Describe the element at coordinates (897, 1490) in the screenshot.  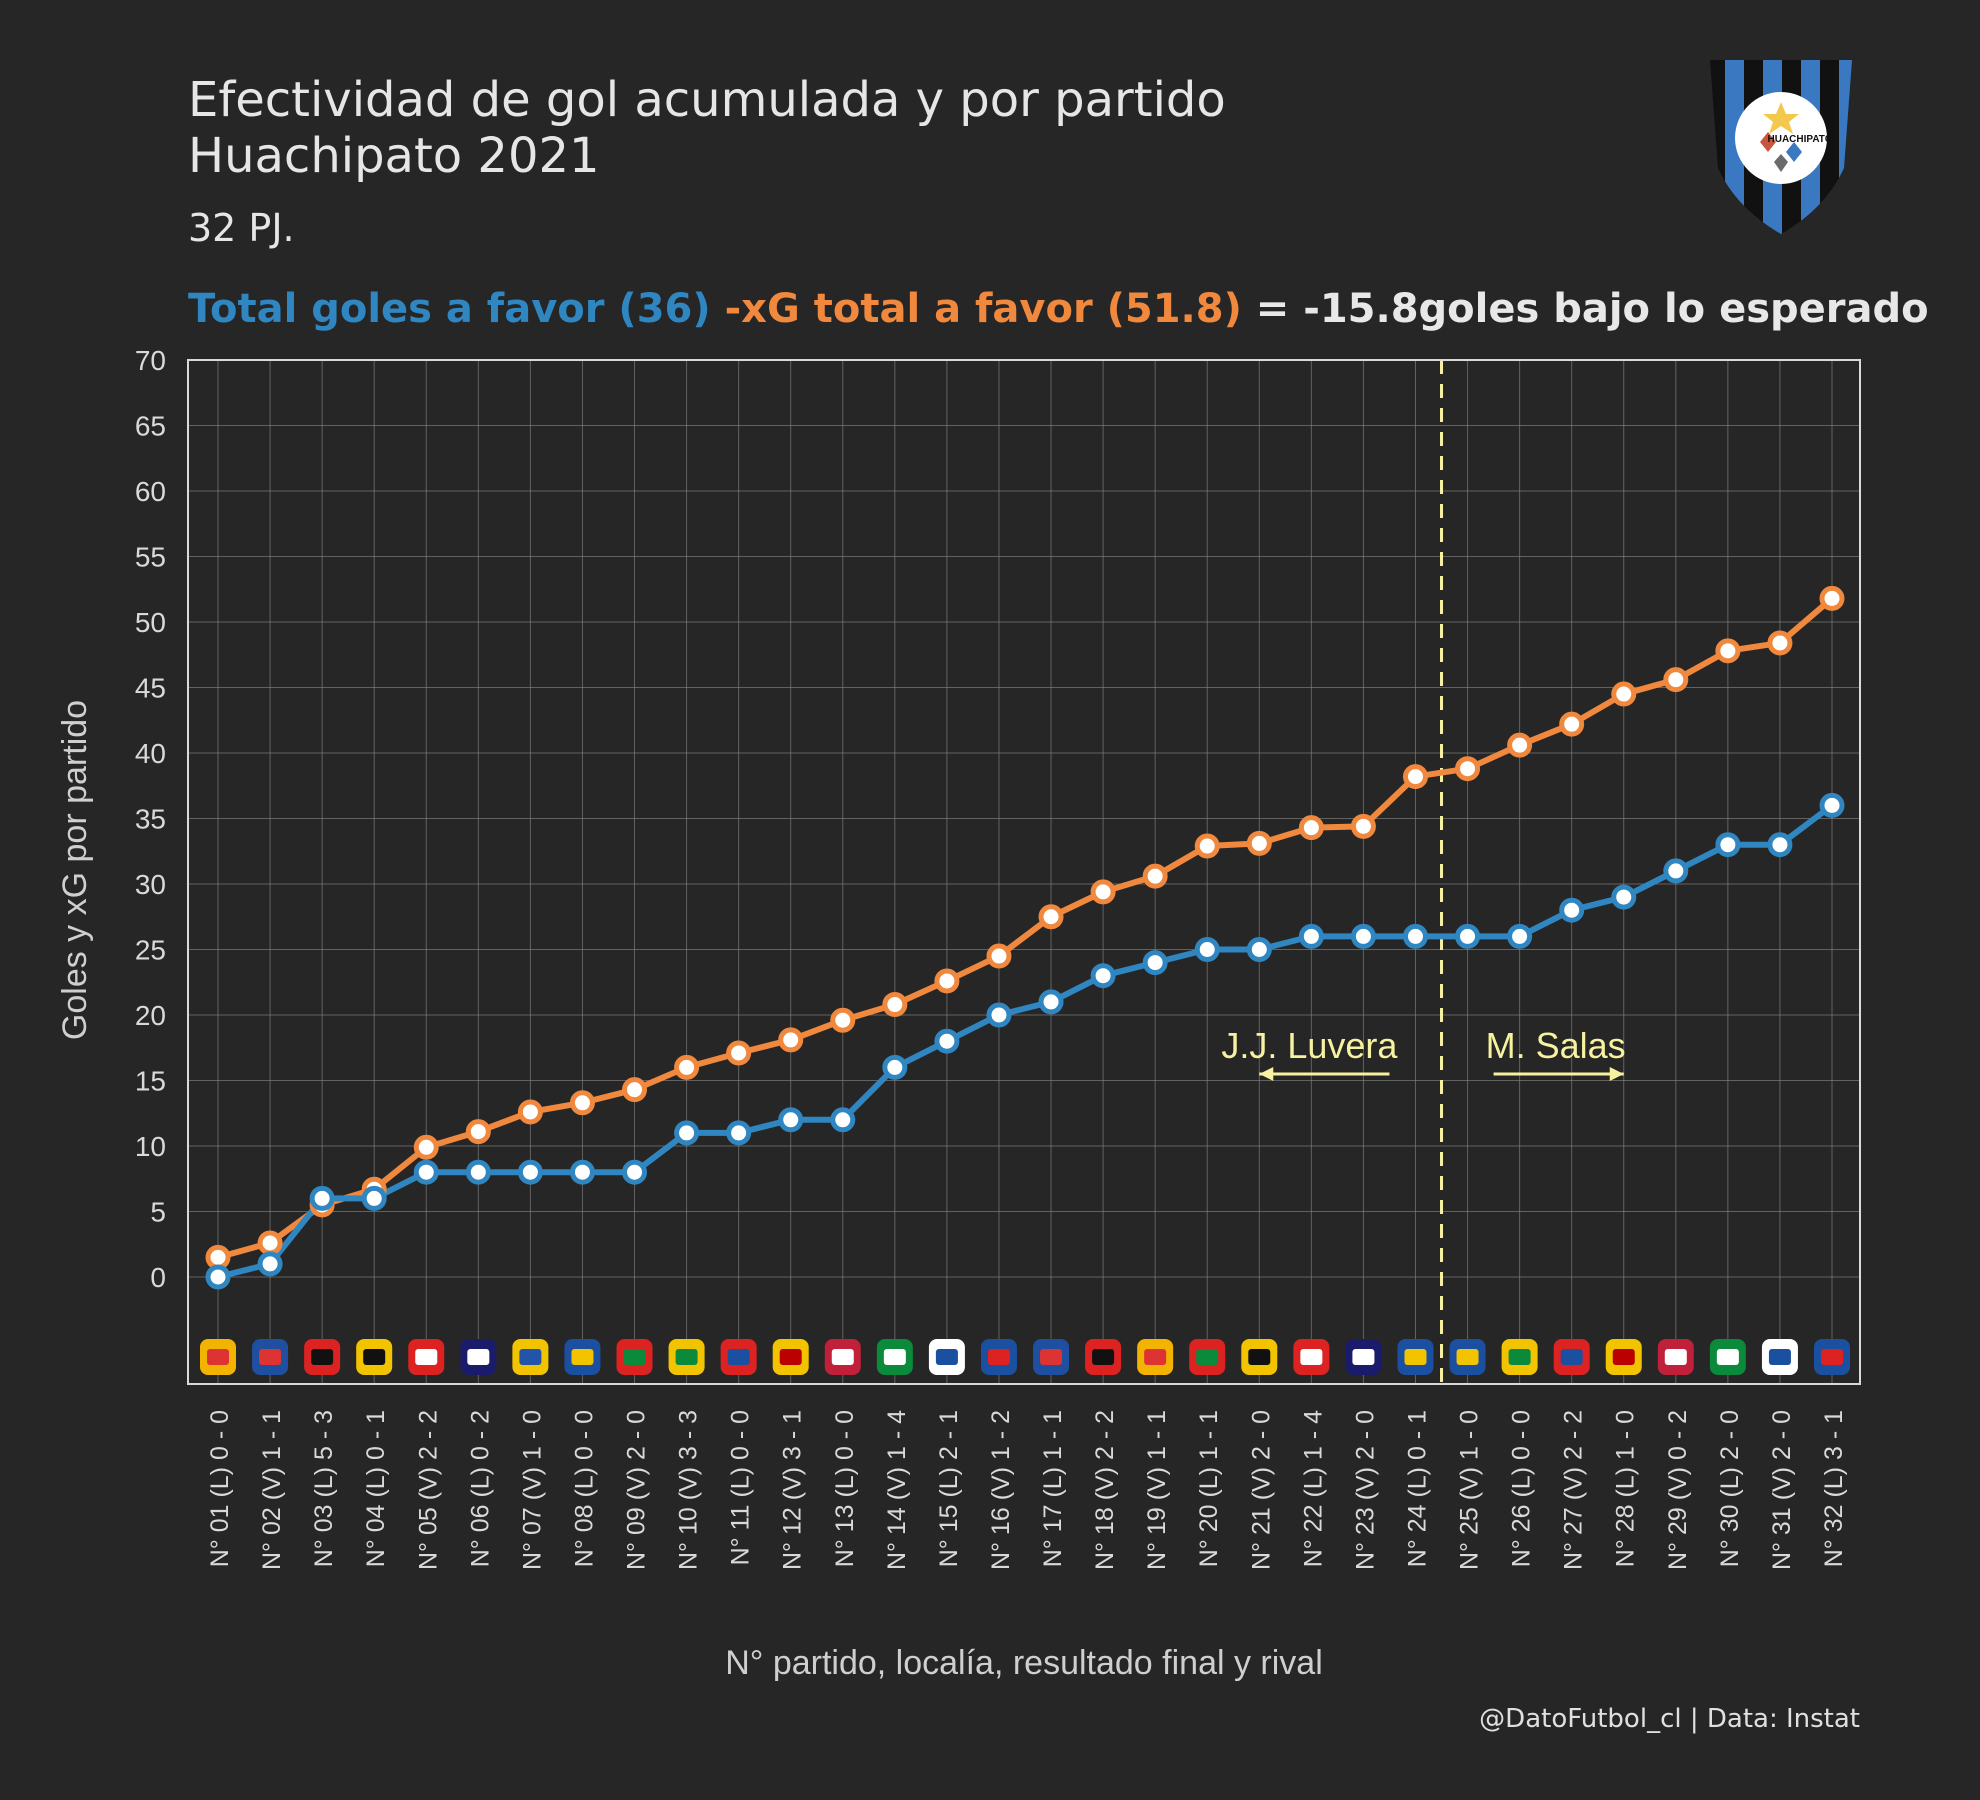
I see `x-tick-label: N° 14 (V) 1 - 4` at that location.